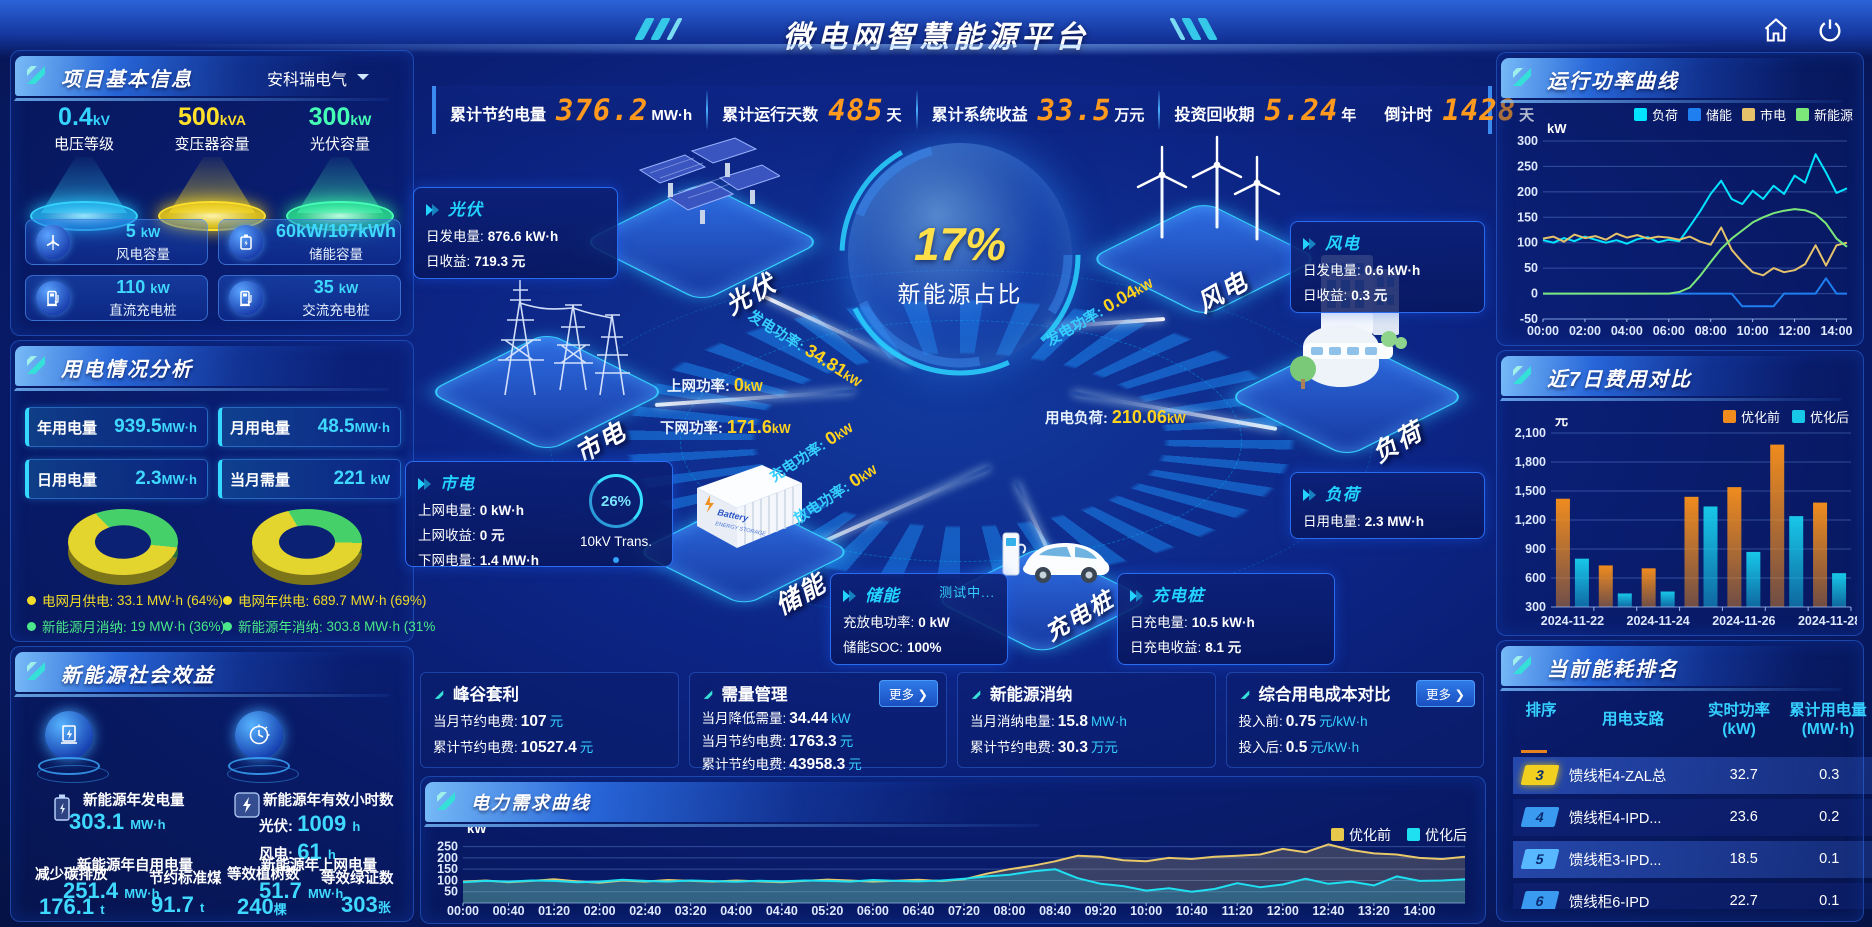 The width and height of the screenshot is (1872, 927). Describe the element at coordinates (1585, 331) in the screenshot. I see `svg-text: 02:00` at that location.